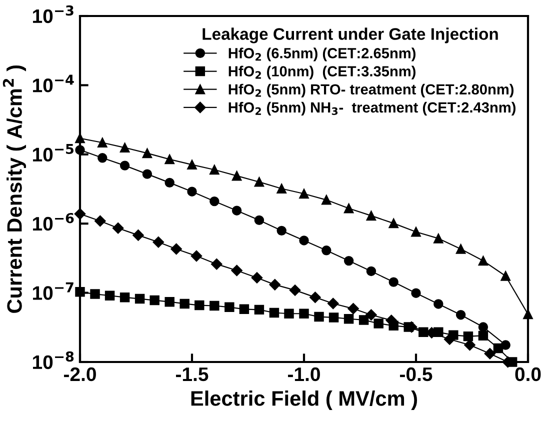  Describe the element at coordinates (372, 109) in the screenshot. I see `legend-label: HfO$_{2}$ (5nm) NH$_{3}$- treatment (CET:2.43nm)` at that location.